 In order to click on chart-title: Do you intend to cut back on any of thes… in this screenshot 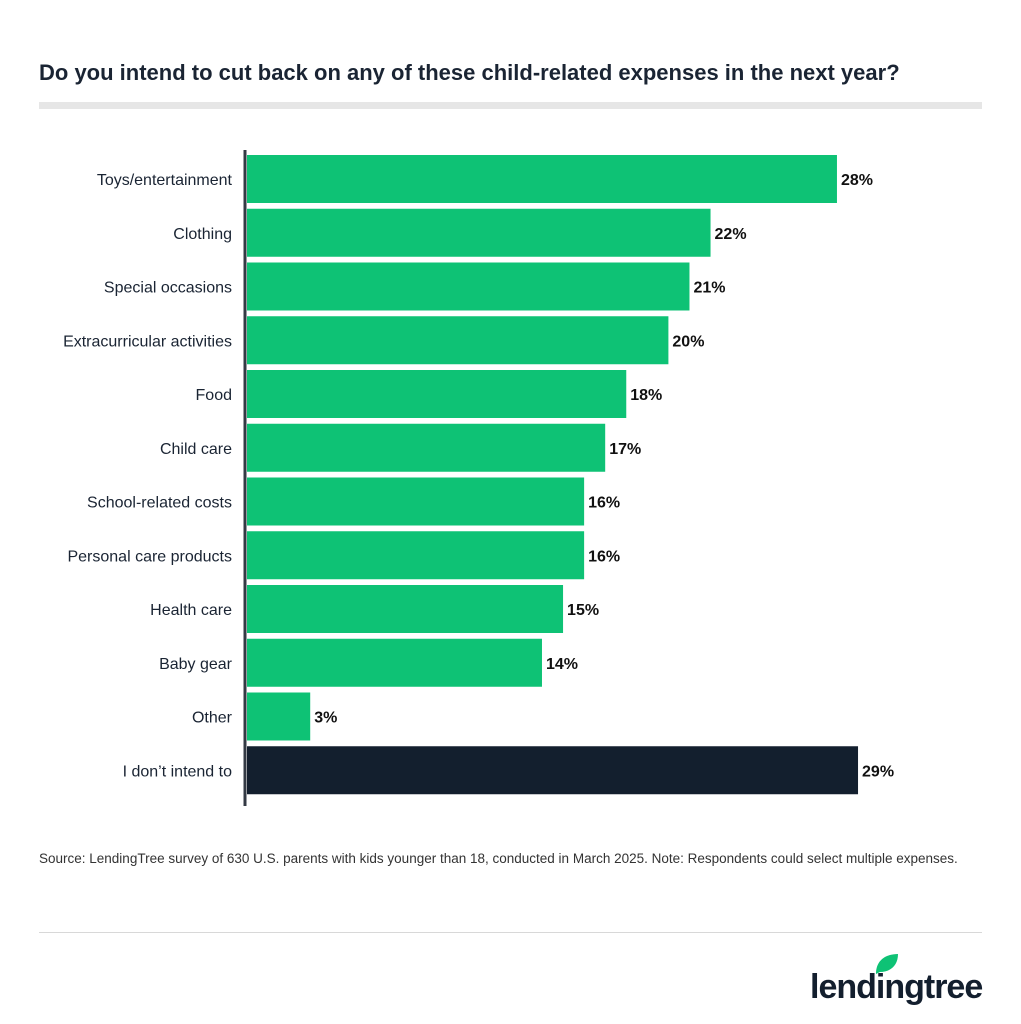, I will do `click(469, 72)`.